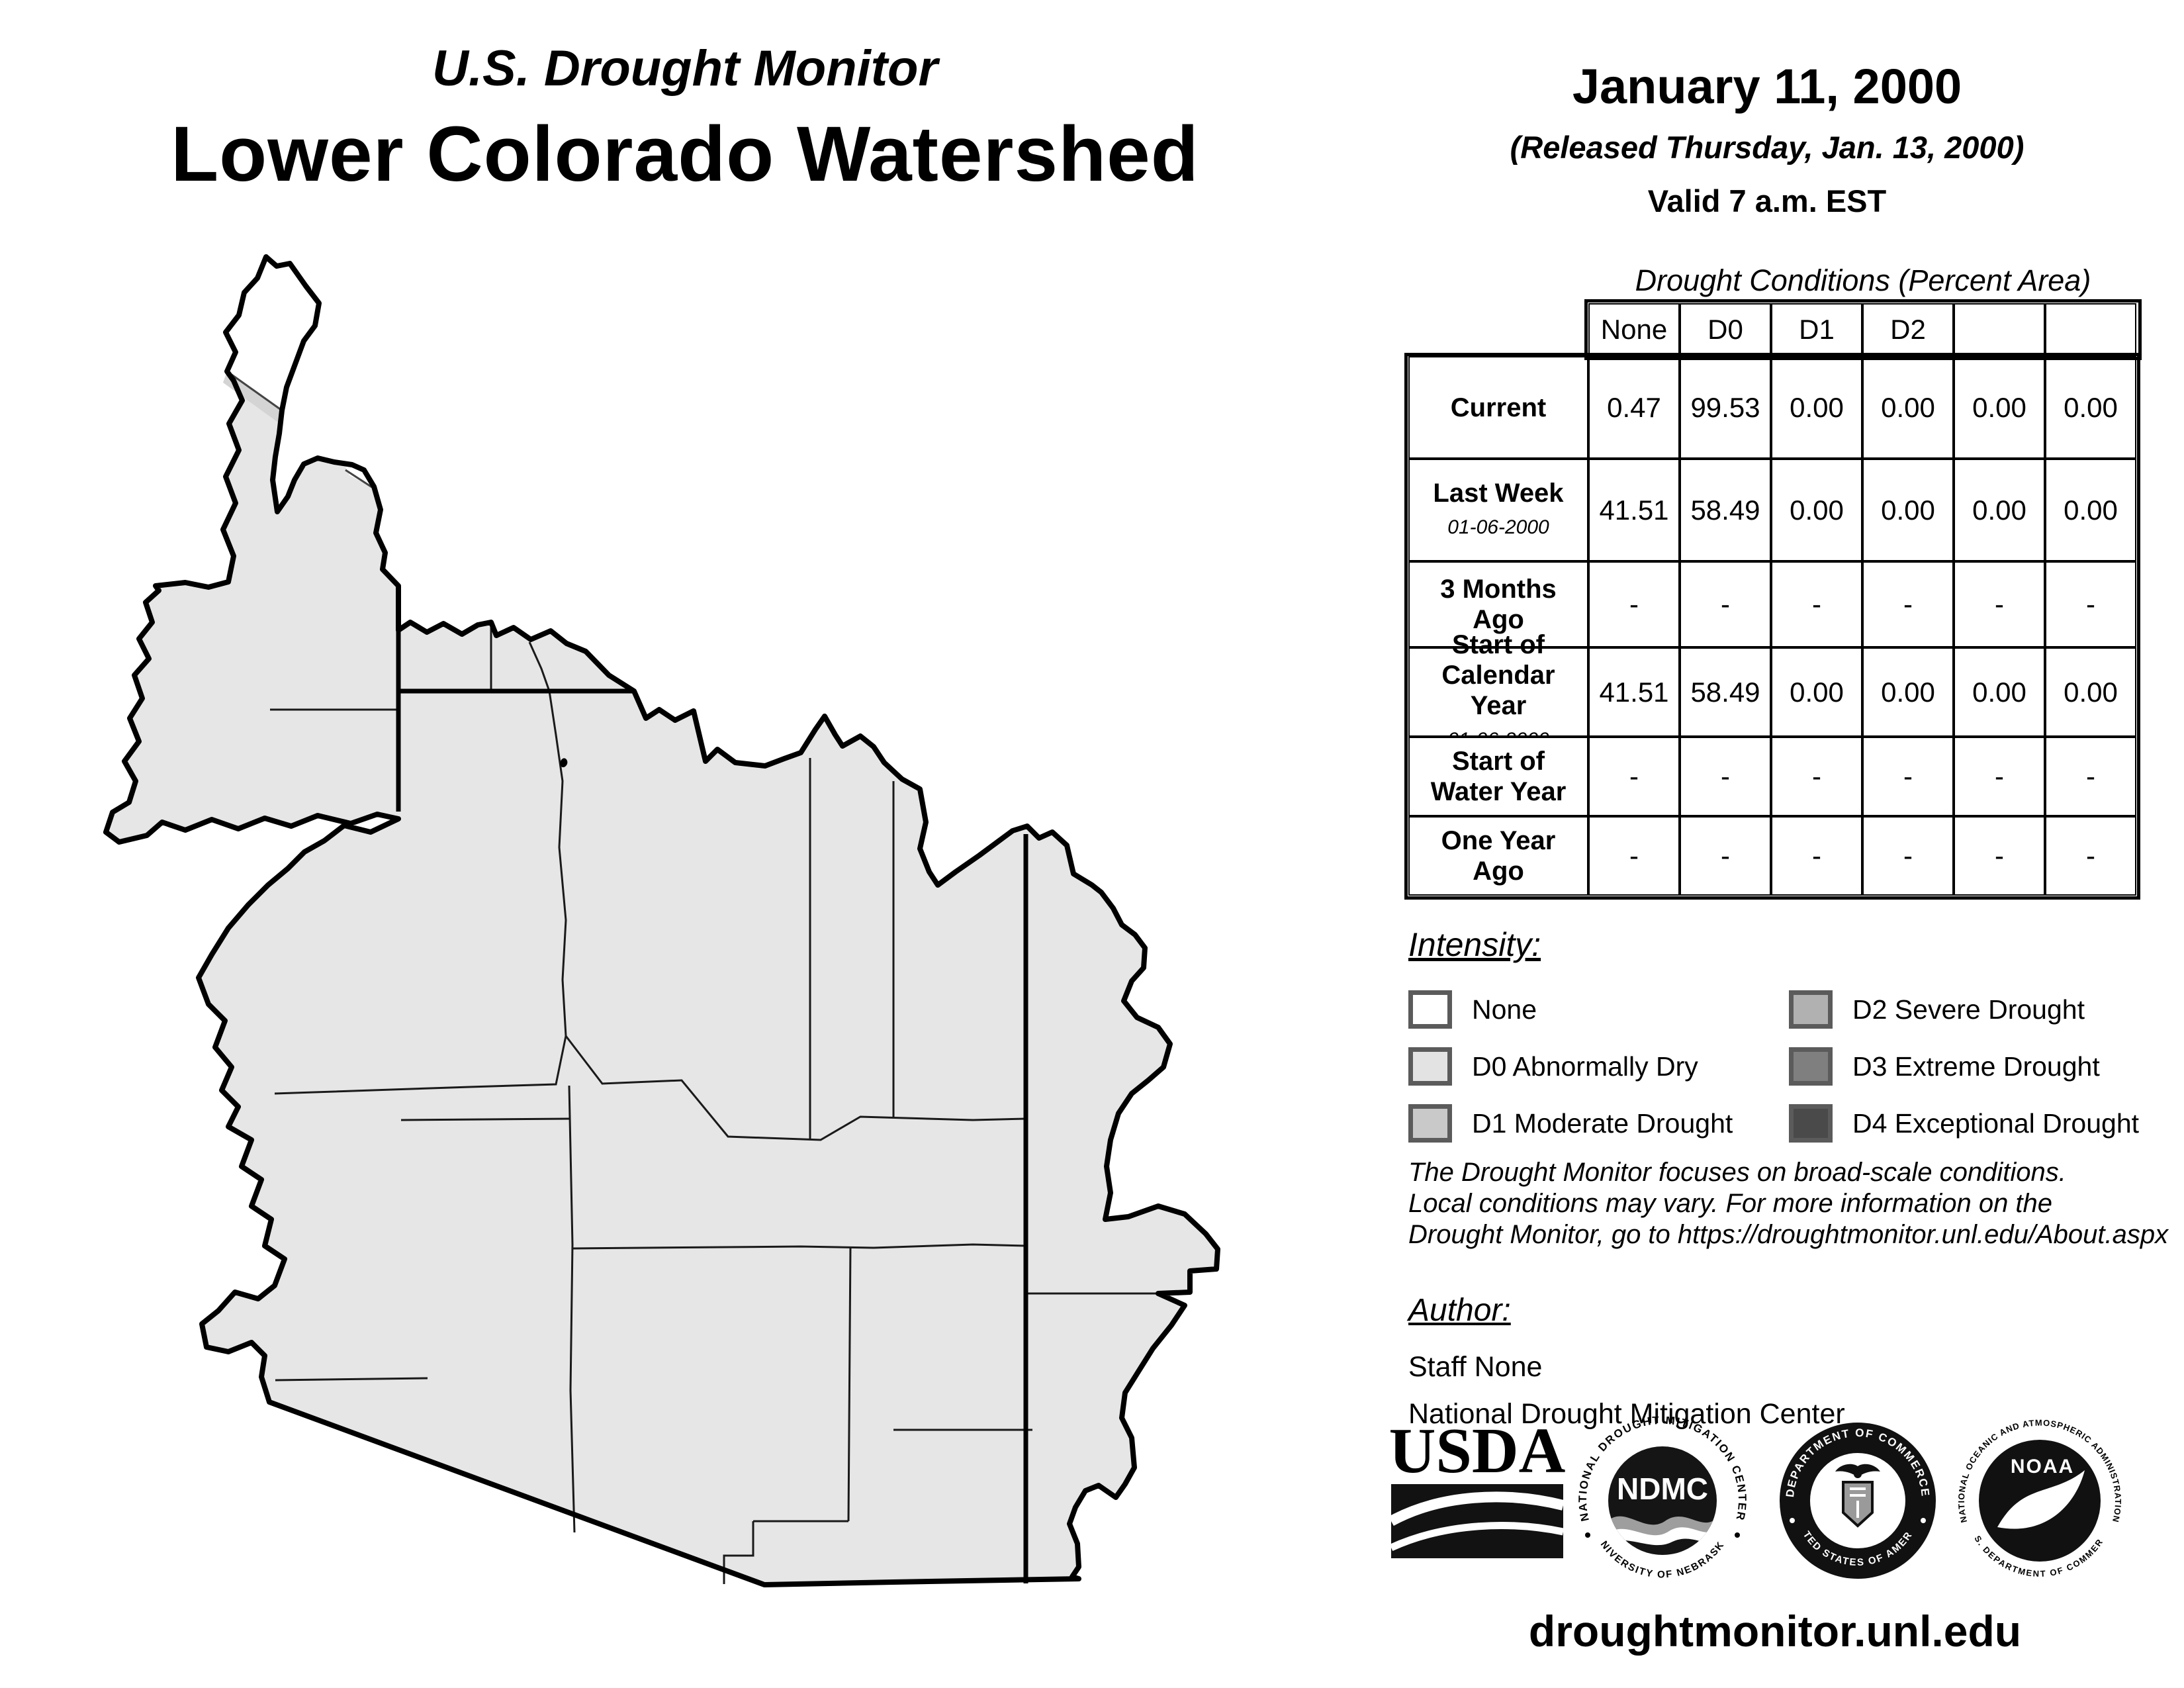 The width and height of the screenshot is (2184, 1688). I want to click on row-label-text: Start of Water Year, so click(1498, 776).